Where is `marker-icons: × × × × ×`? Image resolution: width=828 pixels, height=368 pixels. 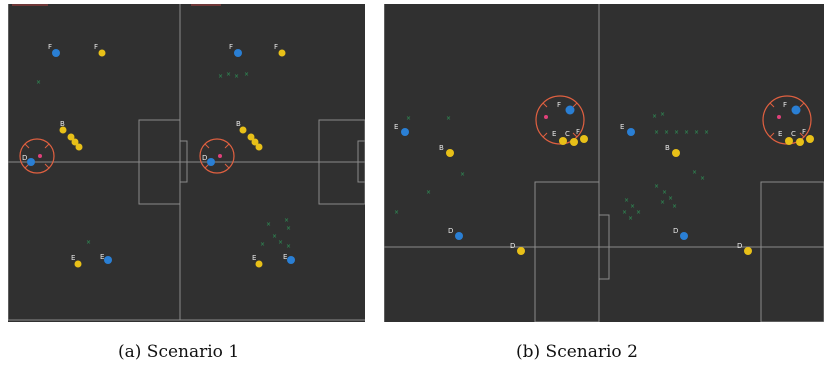
marker-icons: × × × × × is located at coordinates (429, 165).